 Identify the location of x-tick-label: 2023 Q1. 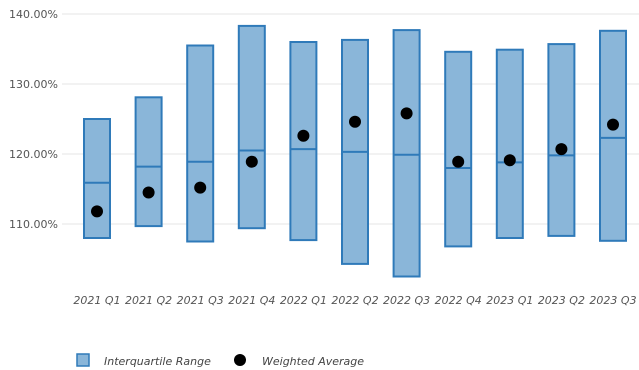
(509, 300).